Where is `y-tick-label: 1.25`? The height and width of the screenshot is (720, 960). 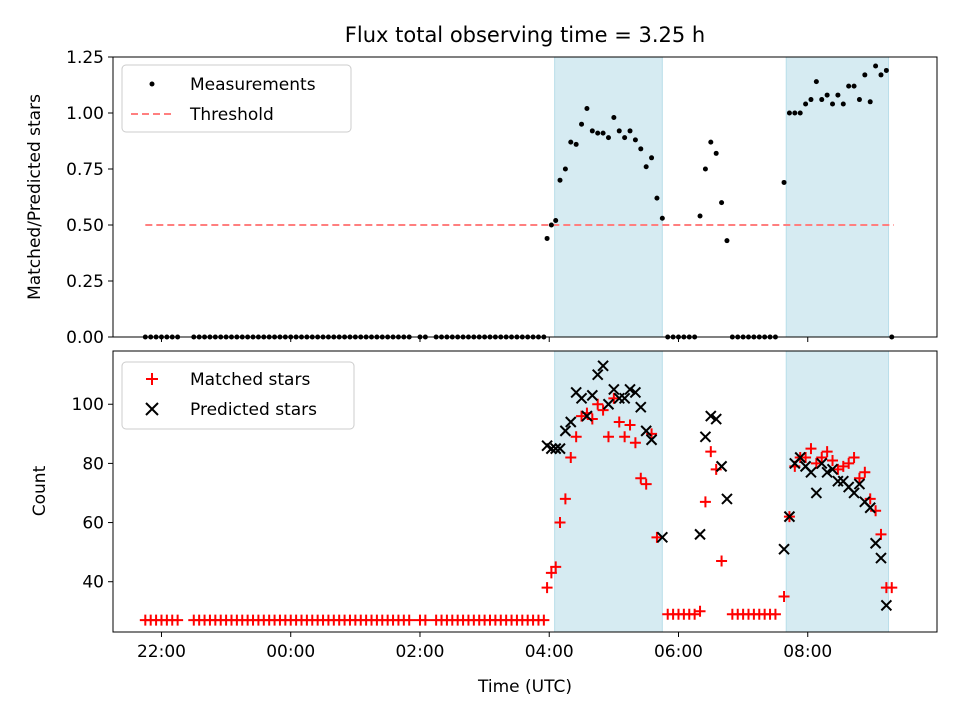
y-tick-label: 1.25 is located at coordinates (85, 58).